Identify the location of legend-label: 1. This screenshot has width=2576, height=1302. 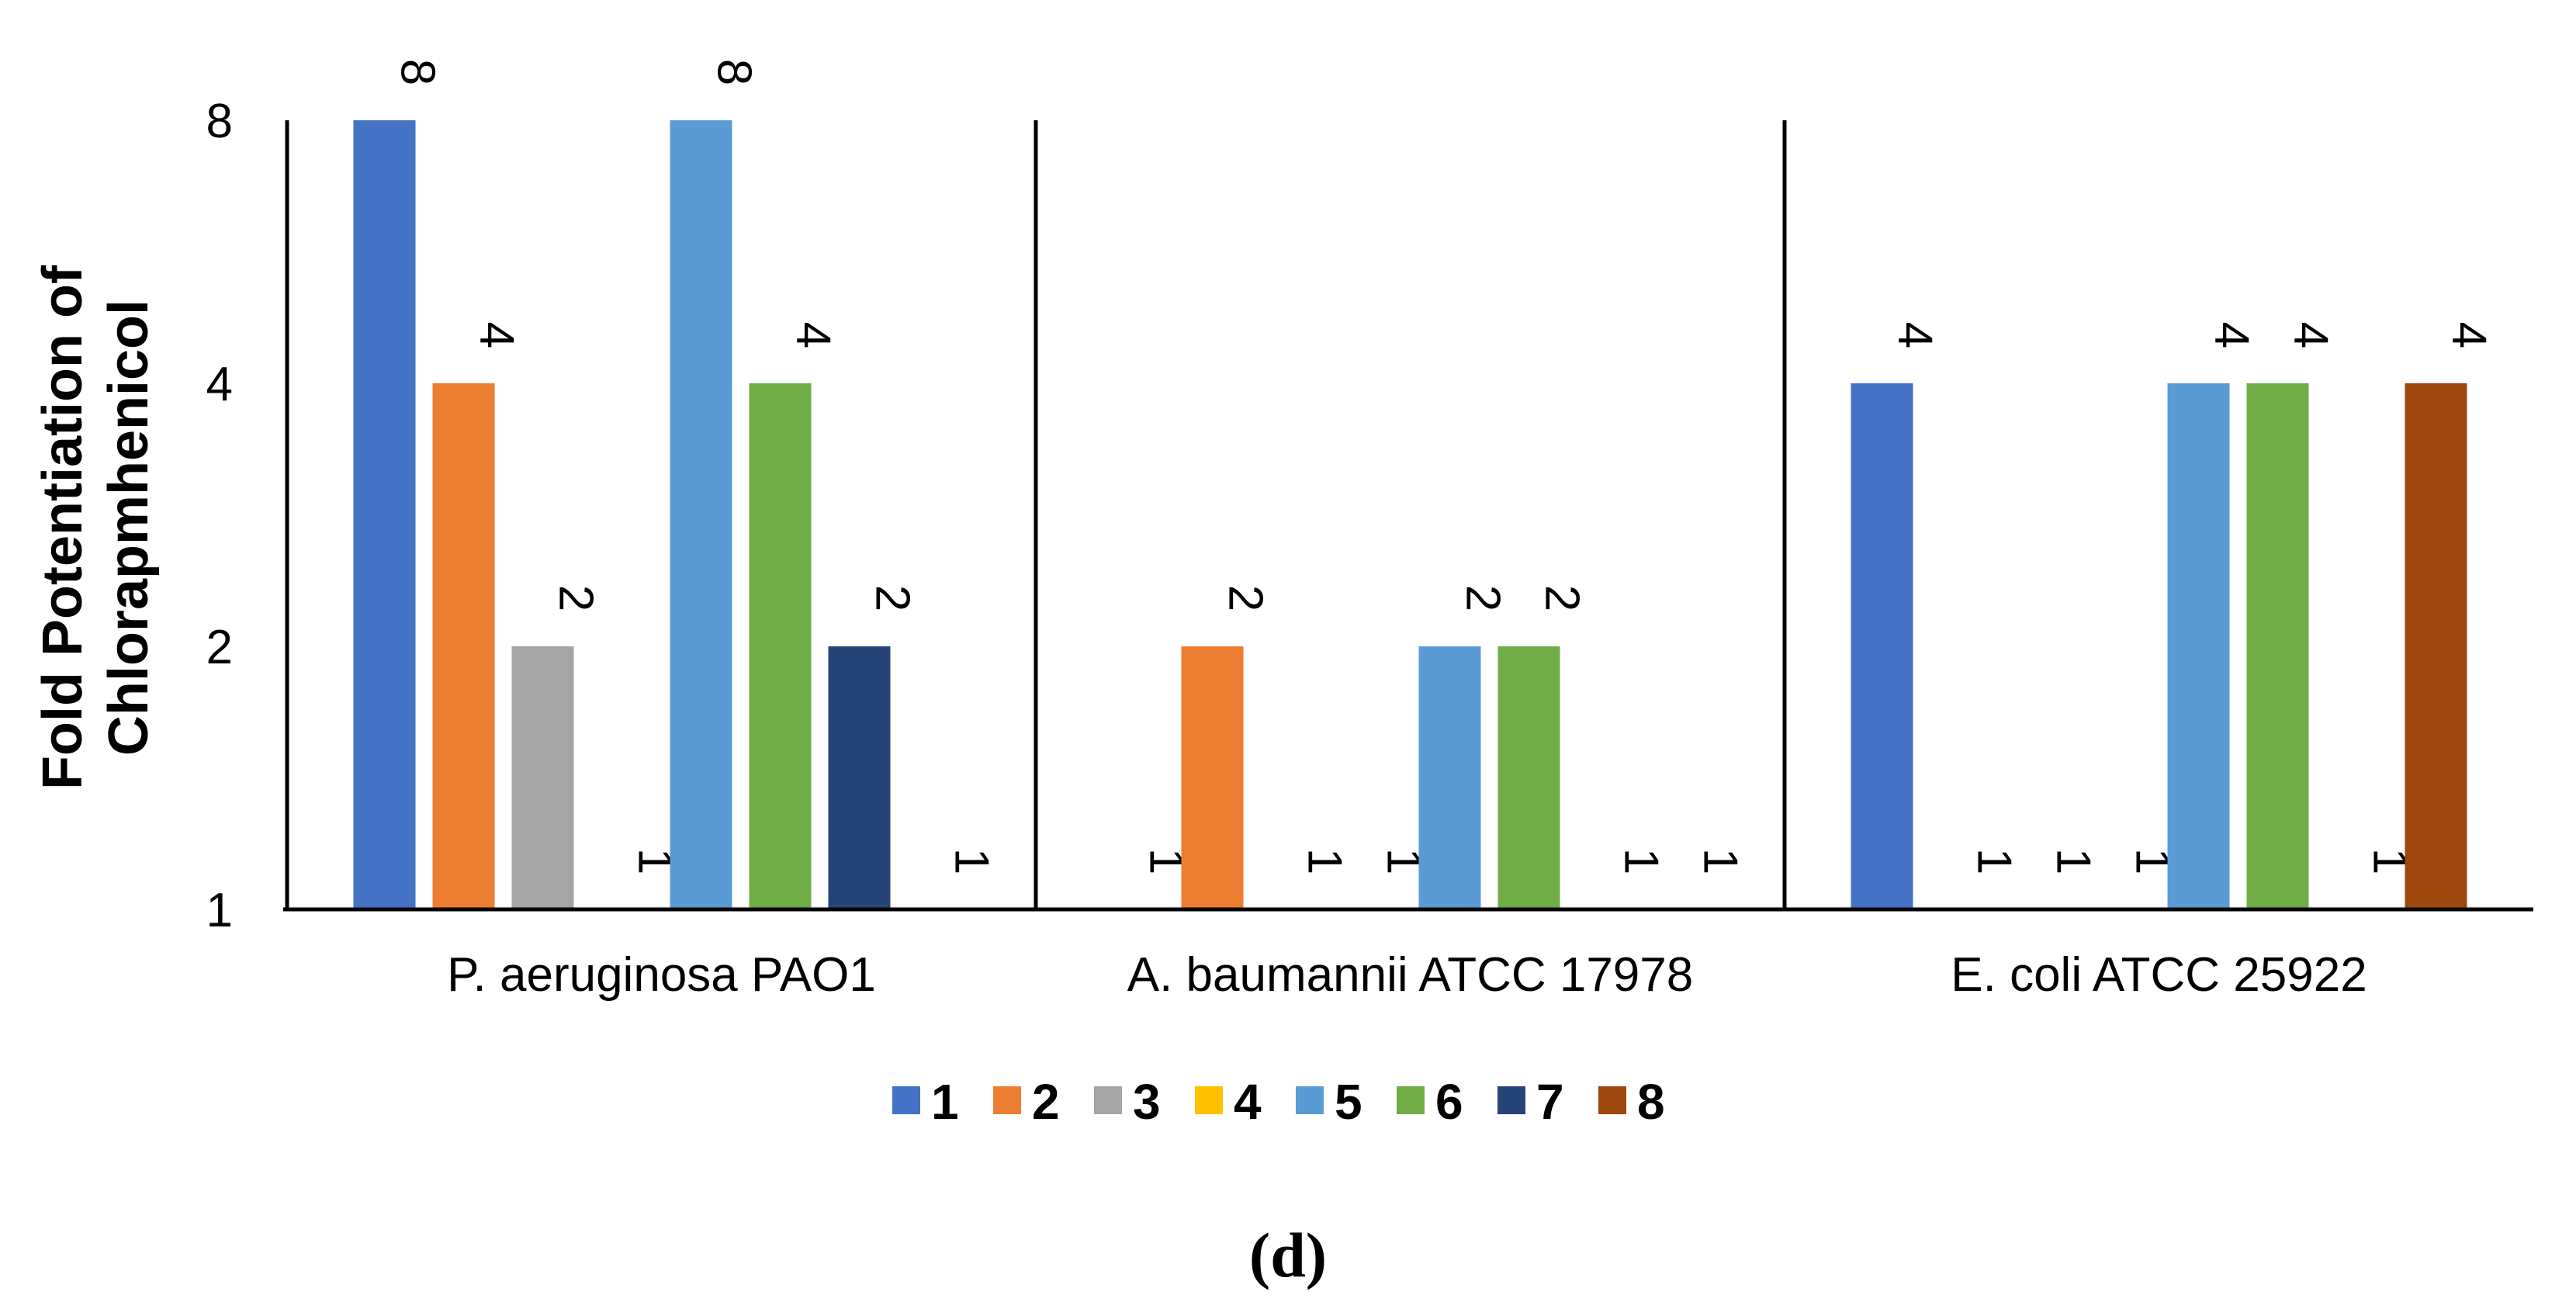
(945, 1102).